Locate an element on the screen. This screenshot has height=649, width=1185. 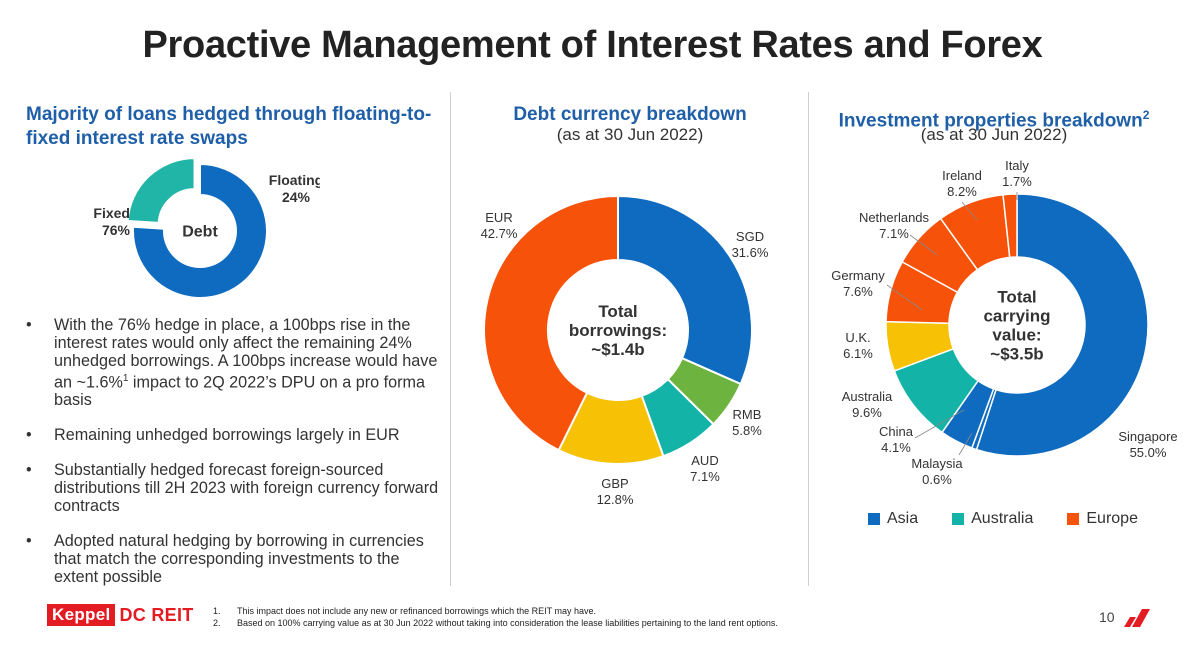
center-label: carrying is located at coordinates (1016, 315).